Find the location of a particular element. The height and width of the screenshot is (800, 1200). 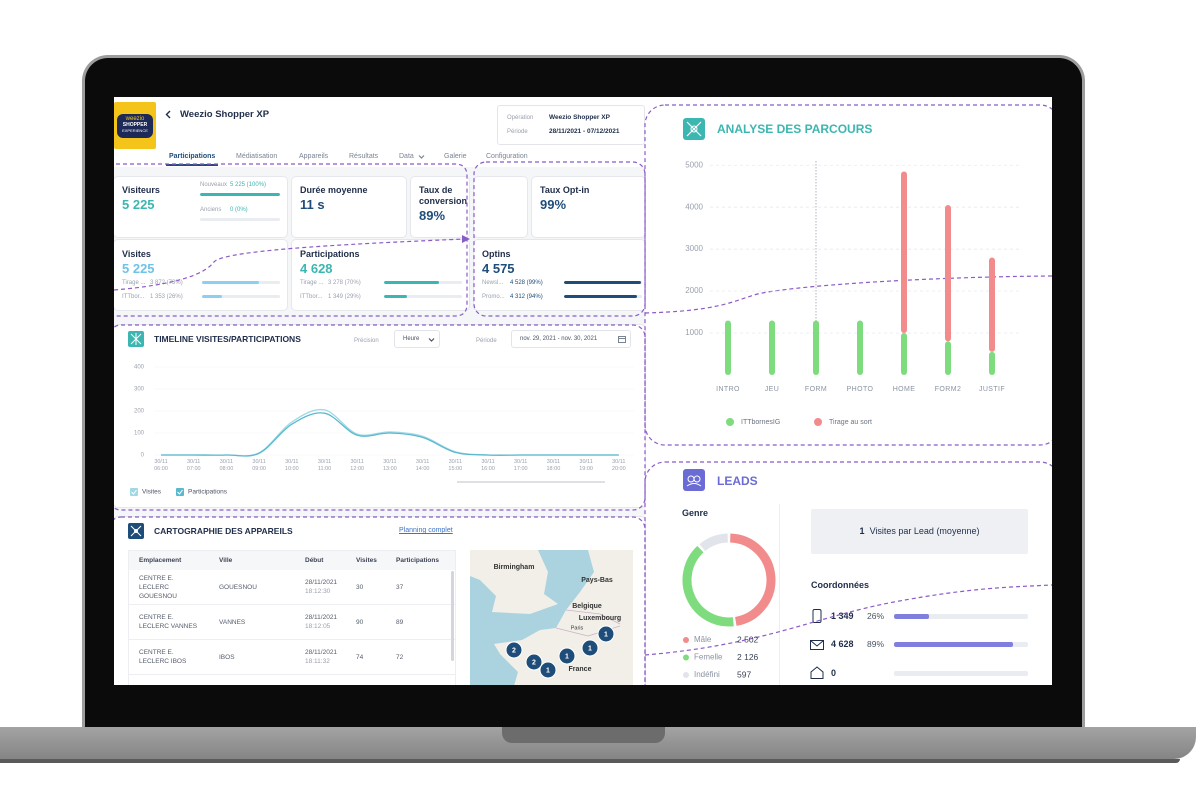

cell: 37 is located at coordinates (400, 587).